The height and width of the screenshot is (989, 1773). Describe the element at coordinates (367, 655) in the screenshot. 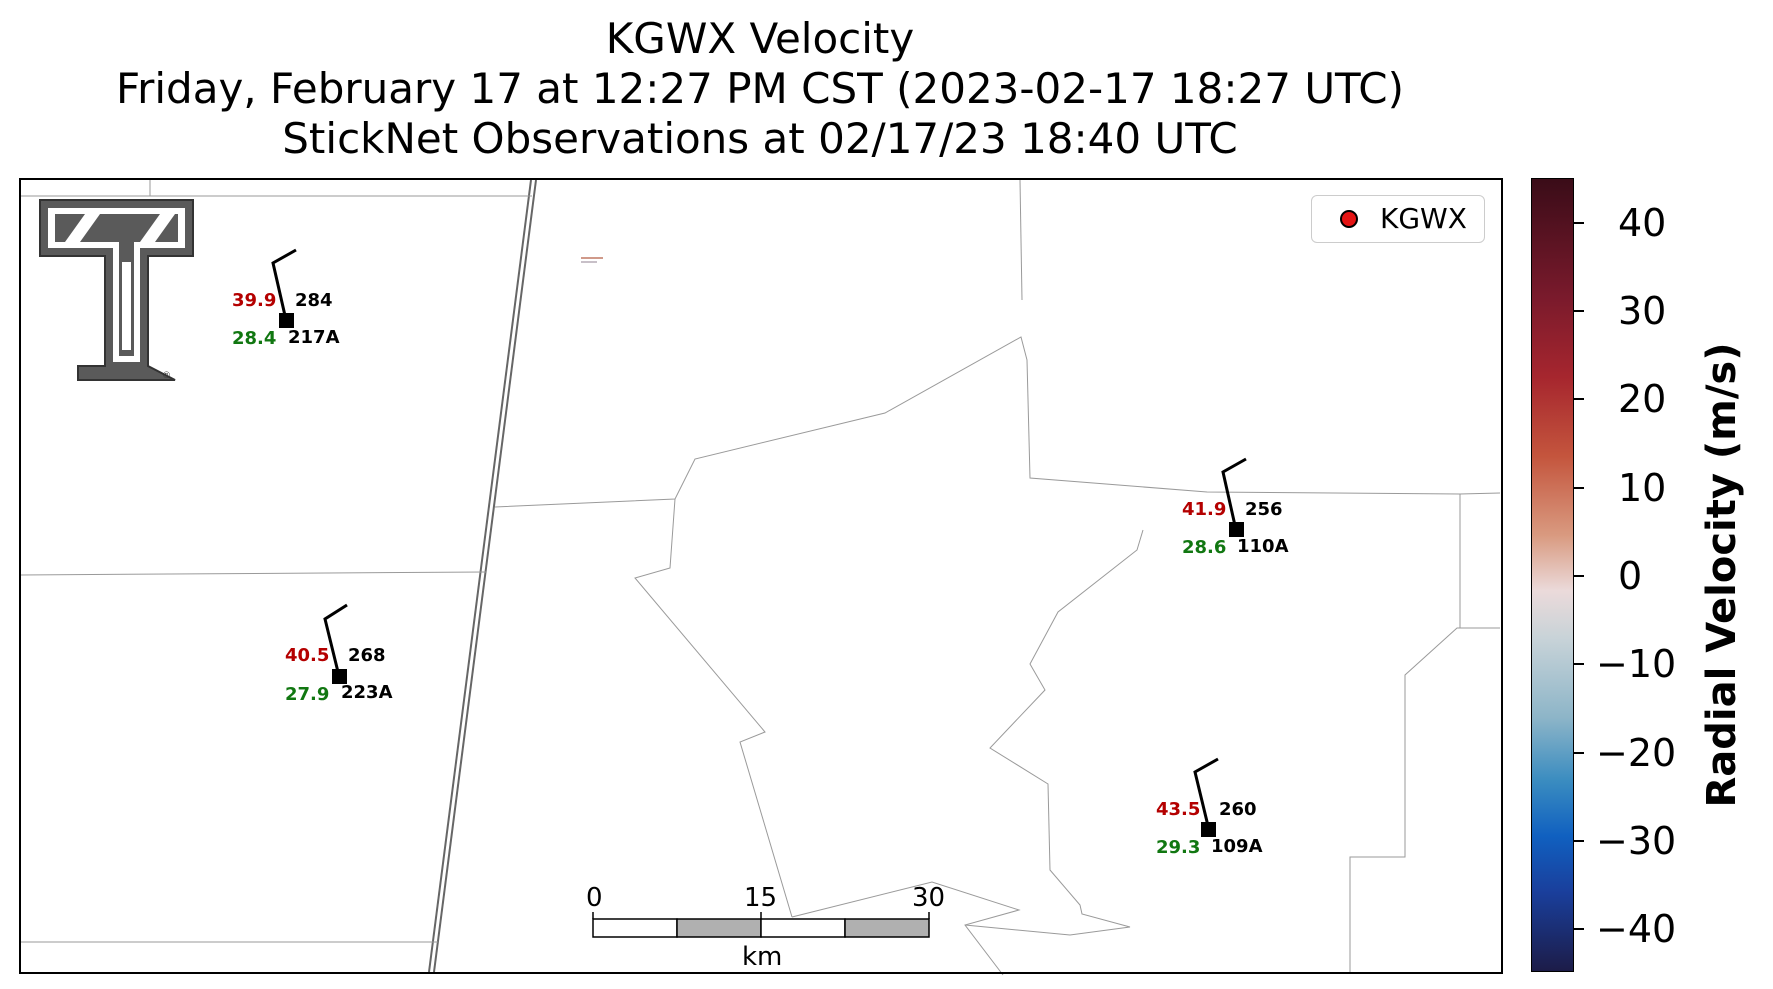

I see `station-direction: 268` at that location.